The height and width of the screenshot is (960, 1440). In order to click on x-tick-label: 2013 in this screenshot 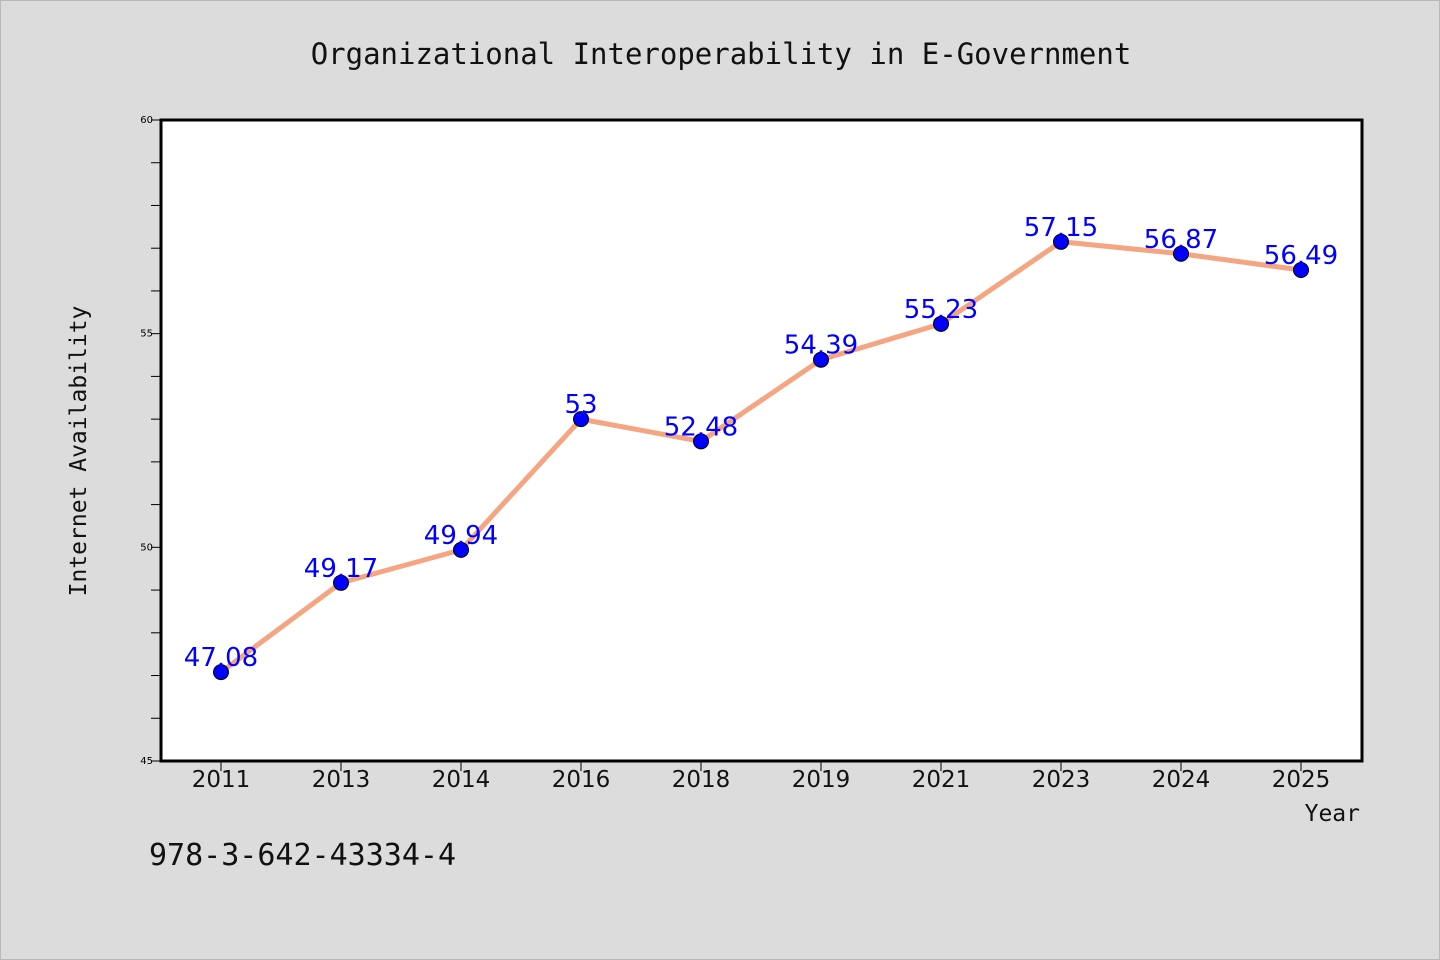, I will do `click(341, 780)`.